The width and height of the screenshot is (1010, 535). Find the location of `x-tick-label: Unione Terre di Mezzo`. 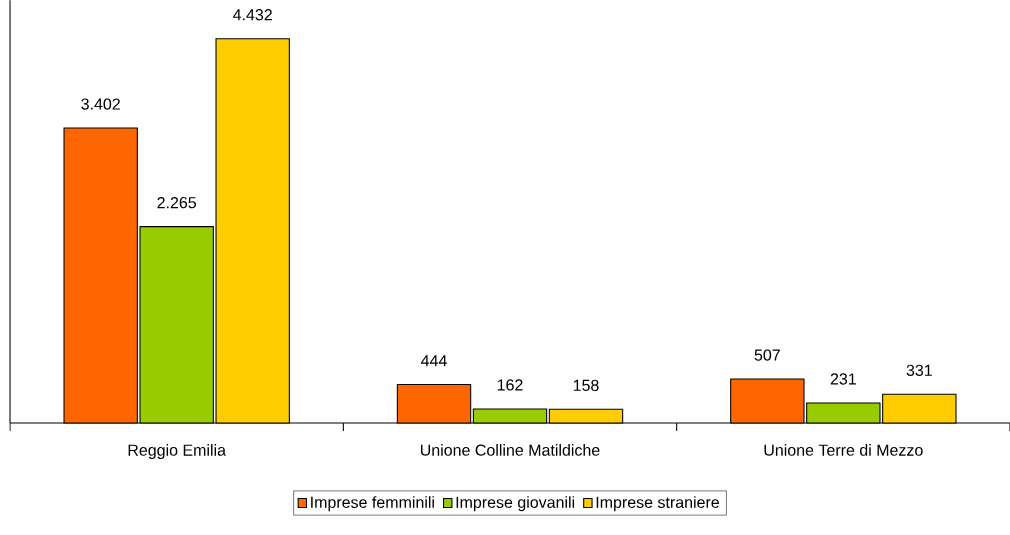

x-tick-label: Unione Terre di Mezzo is located at coordinates (843, 450).